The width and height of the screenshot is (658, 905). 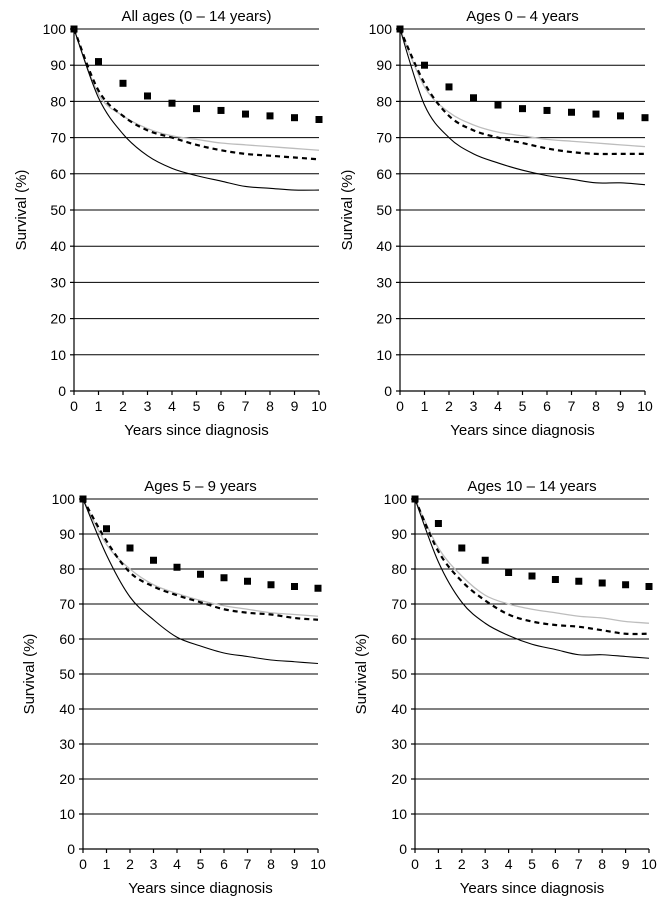 I want to click on y-tick-label-0: 0, so click(x=388, y=391).